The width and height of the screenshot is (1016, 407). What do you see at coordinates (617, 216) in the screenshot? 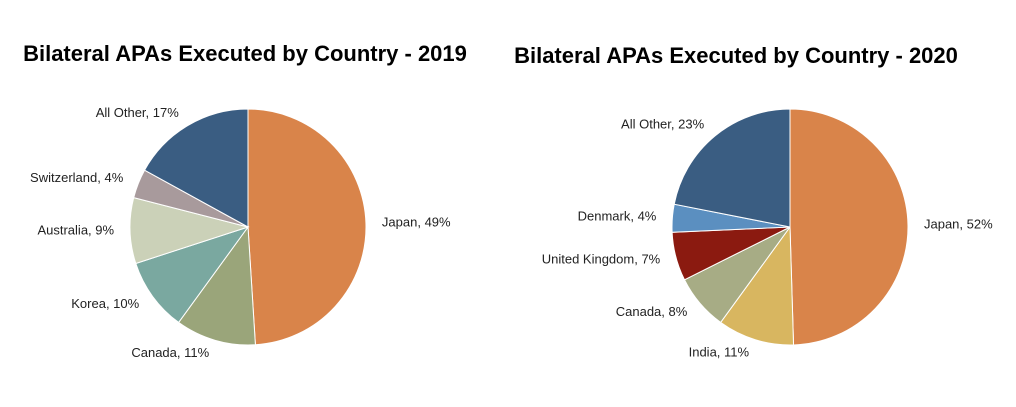
I see `data-label: Denmark, 4%` at bounding box center [617, 216].